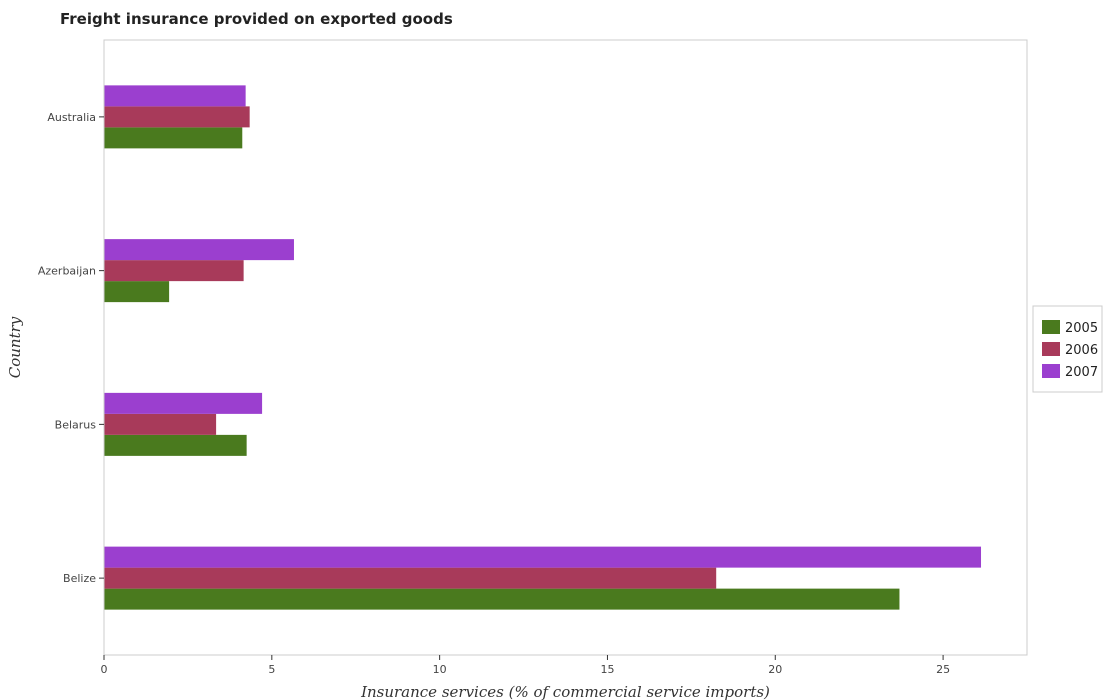 The width and height of the screenshot is (1103, 700). What do you see at coordinates (1081, 328) in the screenshot?
I see `legend-label-2005: 2005` at bounding box center [1081, 328].